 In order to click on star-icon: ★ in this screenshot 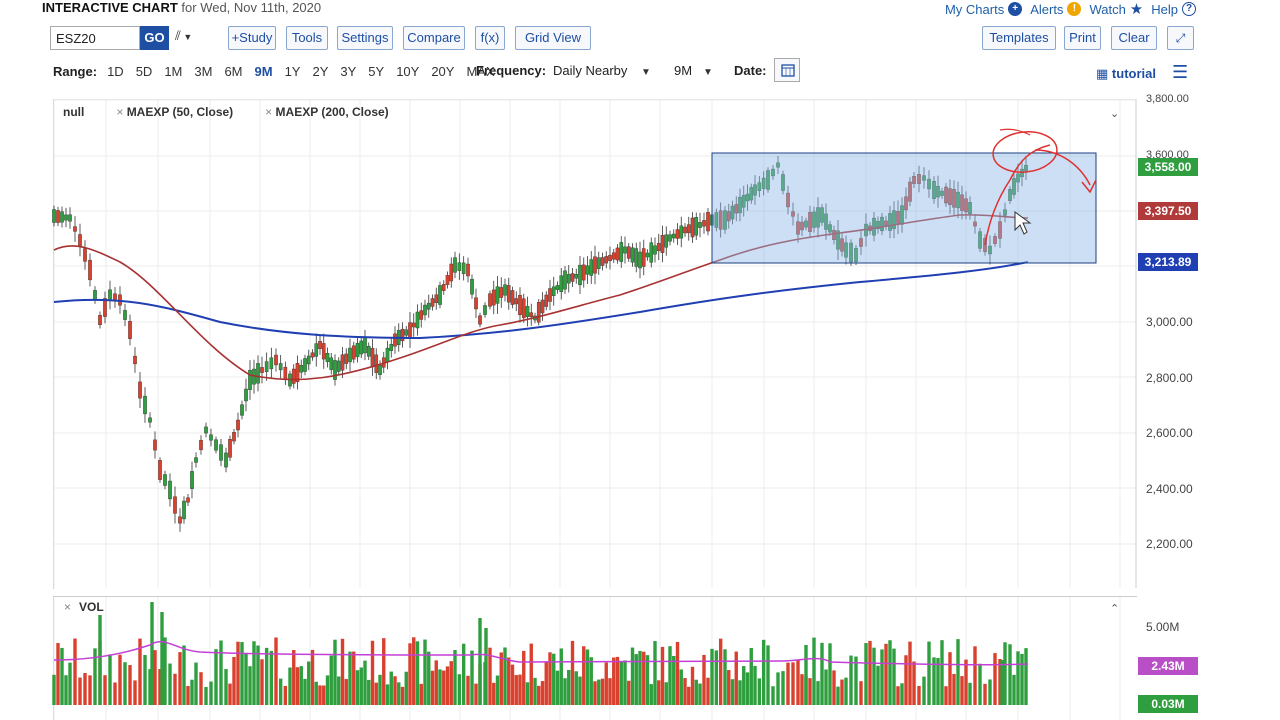, I will do `click(1136, 9)`.